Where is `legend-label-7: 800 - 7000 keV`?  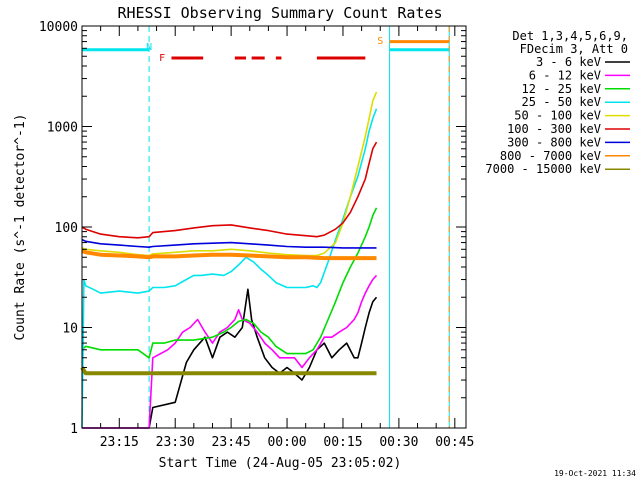 legend-label-7: 800 - 7000 keV is located at coordinates (550, 156).